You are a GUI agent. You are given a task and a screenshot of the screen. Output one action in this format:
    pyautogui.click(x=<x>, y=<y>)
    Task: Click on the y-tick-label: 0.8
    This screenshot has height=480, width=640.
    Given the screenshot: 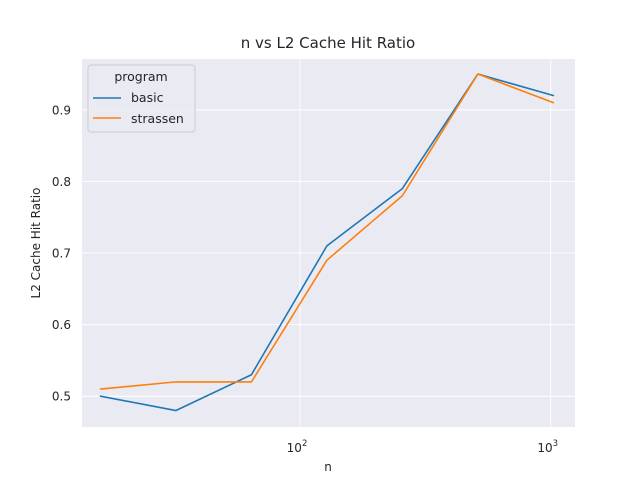 What is the action you would take?
    pyautogui.click(x=61, y=182)
    